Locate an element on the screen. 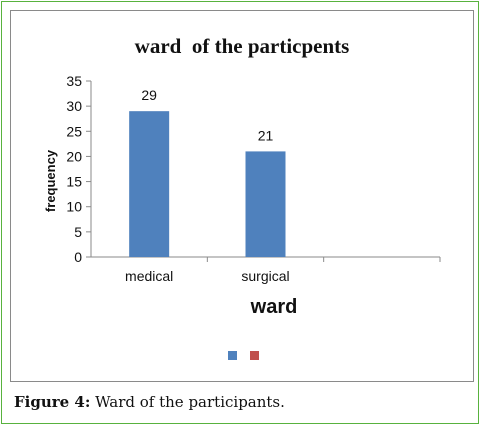 This screenshot has width=482, height=427. data-label: 29 is located at coordinates (149, 95).